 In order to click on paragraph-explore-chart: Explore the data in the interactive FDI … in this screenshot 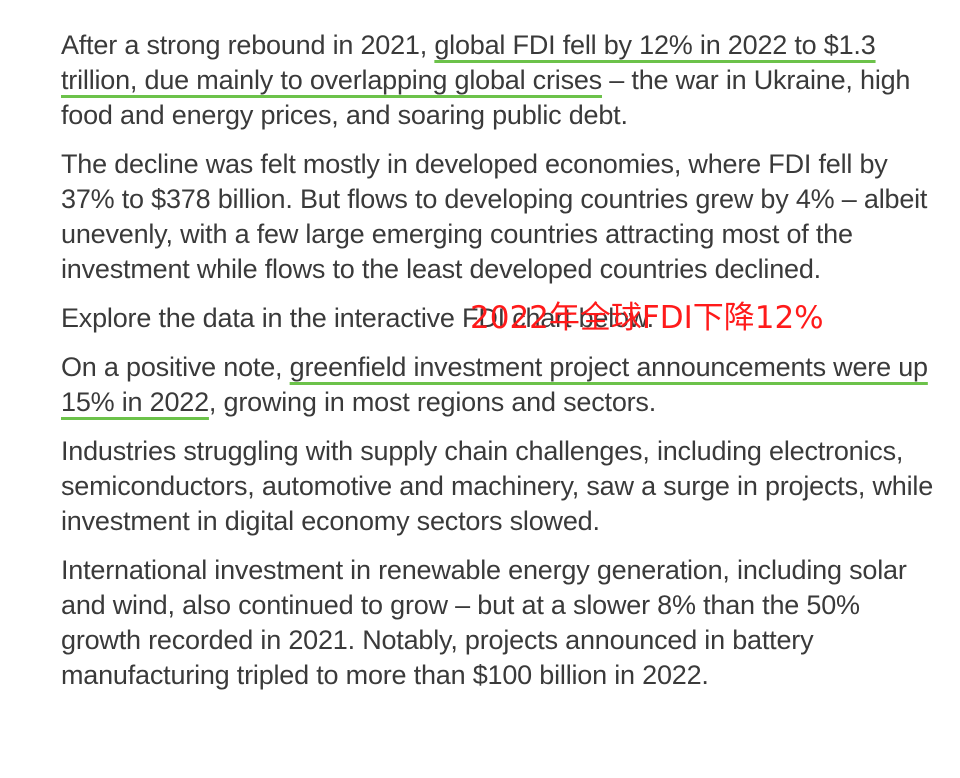, I will do `click(357, 318)`.